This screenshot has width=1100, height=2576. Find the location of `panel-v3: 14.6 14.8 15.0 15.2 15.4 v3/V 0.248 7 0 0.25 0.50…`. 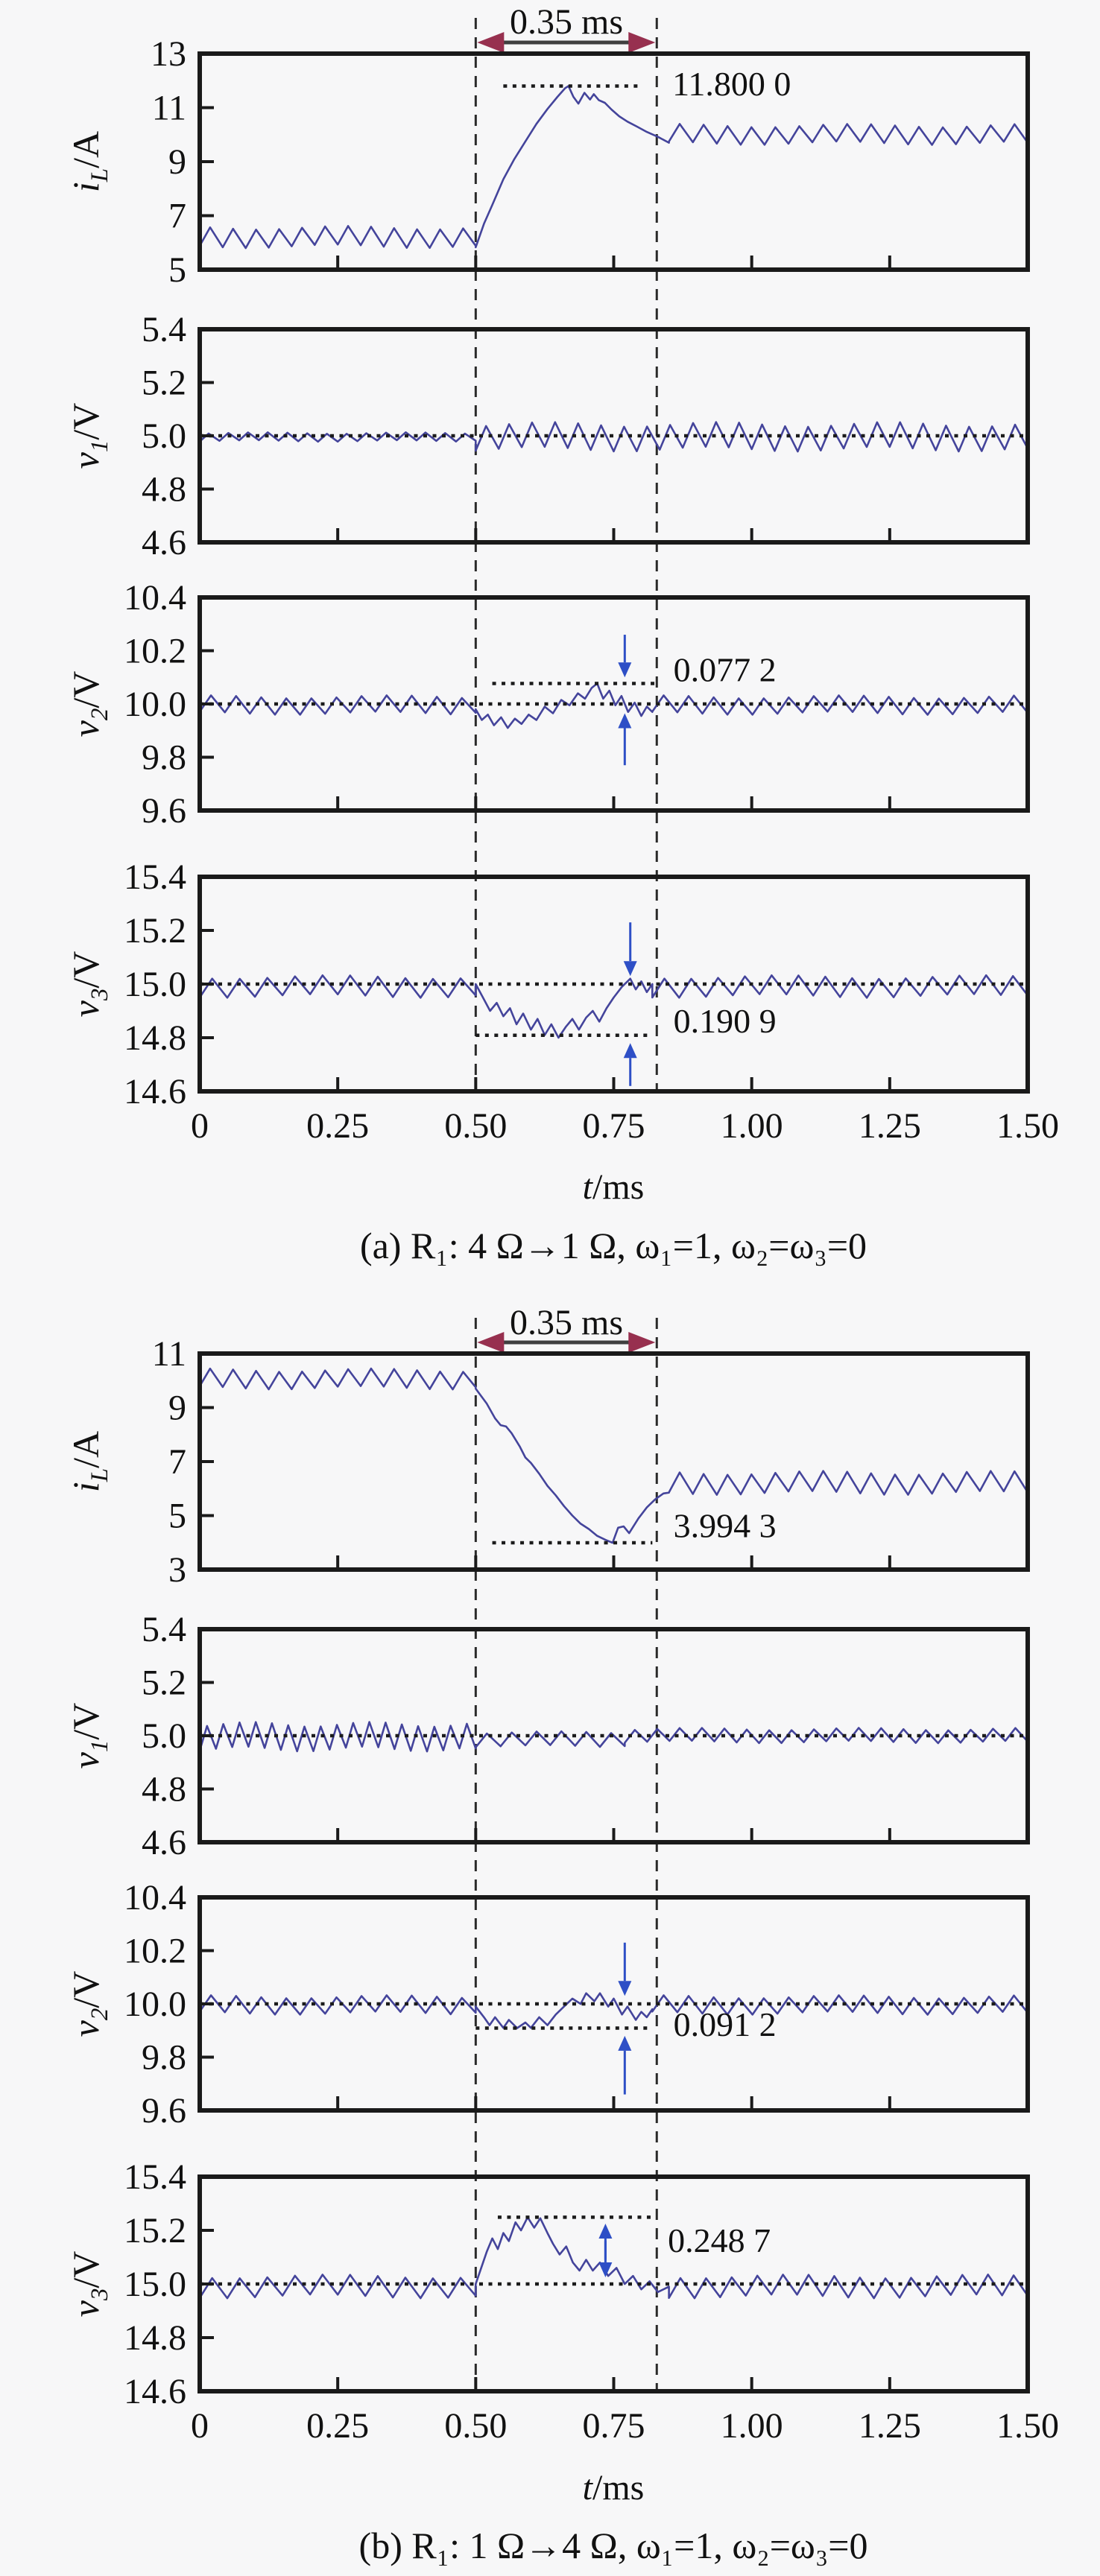

panel-v3: 14.6 14.8 15.0 15.2 15.4 v3/V 0.248 7 0 0.25 0.50… is located at coordinates (562, 2302).